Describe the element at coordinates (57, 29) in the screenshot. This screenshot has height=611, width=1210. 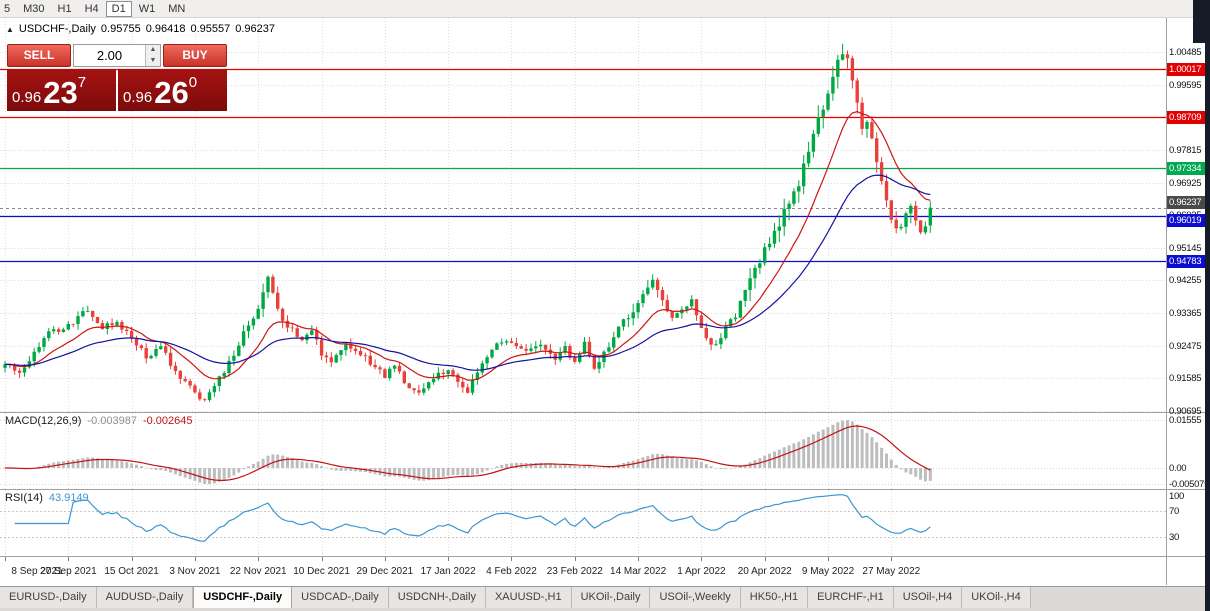
I see `chart-symbol-period: USDCHF-,Daily` at that location.